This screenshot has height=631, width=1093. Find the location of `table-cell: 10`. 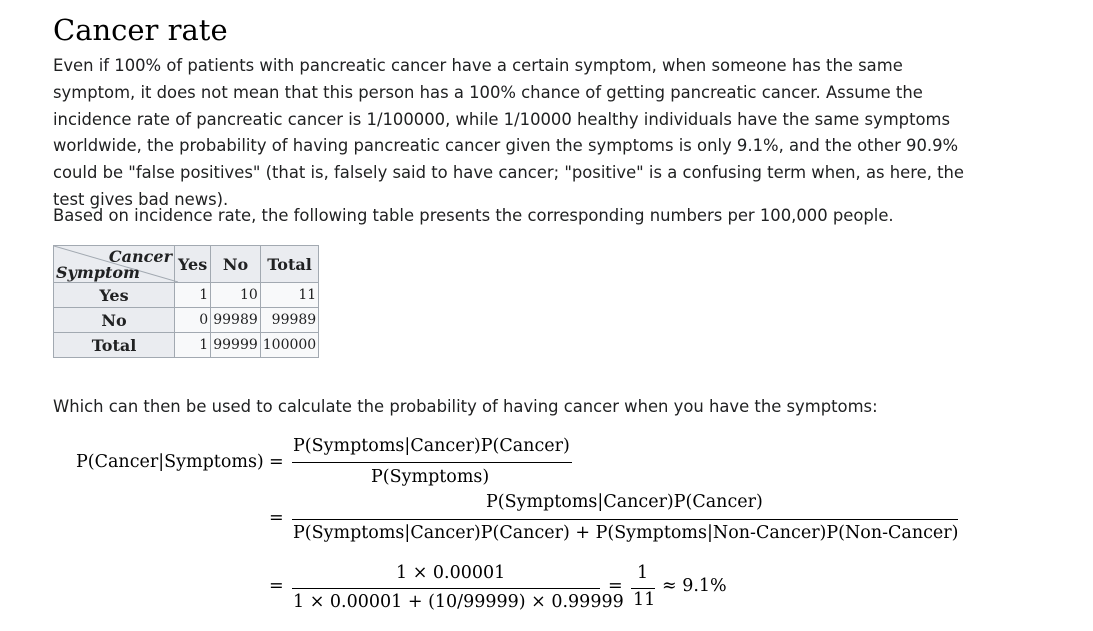

table-cell: 10 is located at coordinates (235, 295).